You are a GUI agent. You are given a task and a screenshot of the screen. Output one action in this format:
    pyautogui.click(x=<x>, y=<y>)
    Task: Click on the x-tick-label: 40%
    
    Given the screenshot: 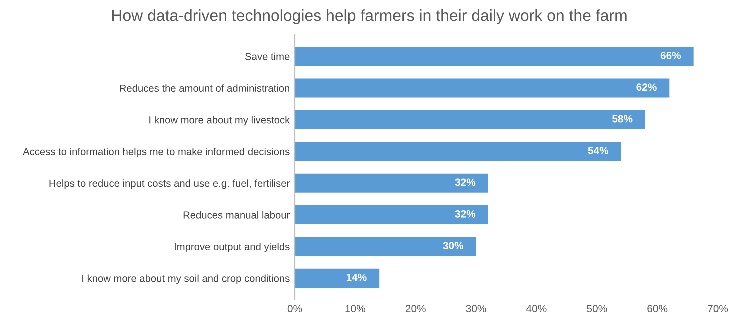 What is the action you would take?
    pyautogui.click(x=536, y=309)
    